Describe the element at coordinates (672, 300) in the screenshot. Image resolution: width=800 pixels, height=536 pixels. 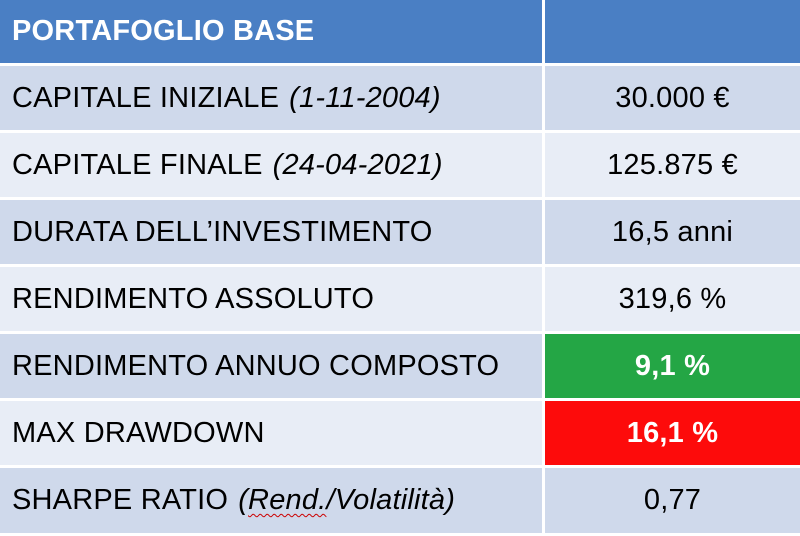
I see `absolute-return-value: 319,6 %` at that location.